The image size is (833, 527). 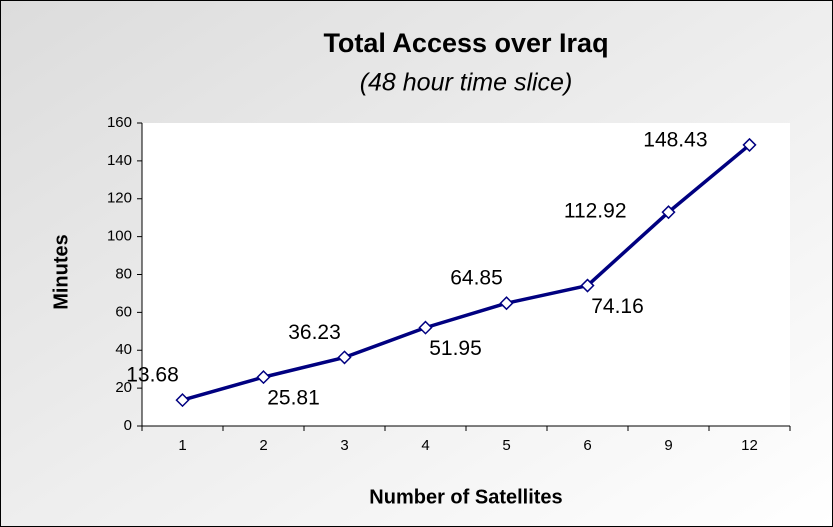 What do you see at coordinates (466, 83) in the screenshot?
I see `chart-subtitle: (48 hour time slice)` at bounding box center [466, 83].